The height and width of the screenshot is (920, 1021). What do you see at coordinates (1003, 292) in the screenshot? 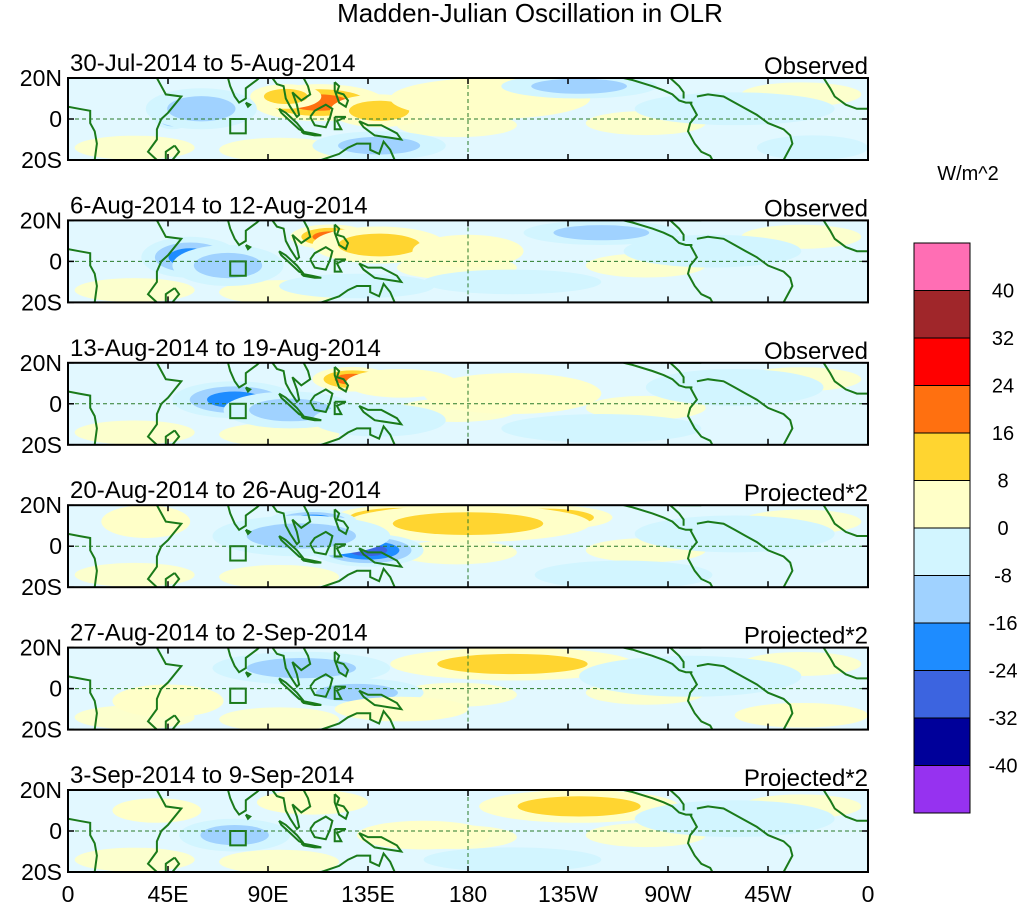
I see `colorbar-label: 40` at bounding box center [1003, 292].